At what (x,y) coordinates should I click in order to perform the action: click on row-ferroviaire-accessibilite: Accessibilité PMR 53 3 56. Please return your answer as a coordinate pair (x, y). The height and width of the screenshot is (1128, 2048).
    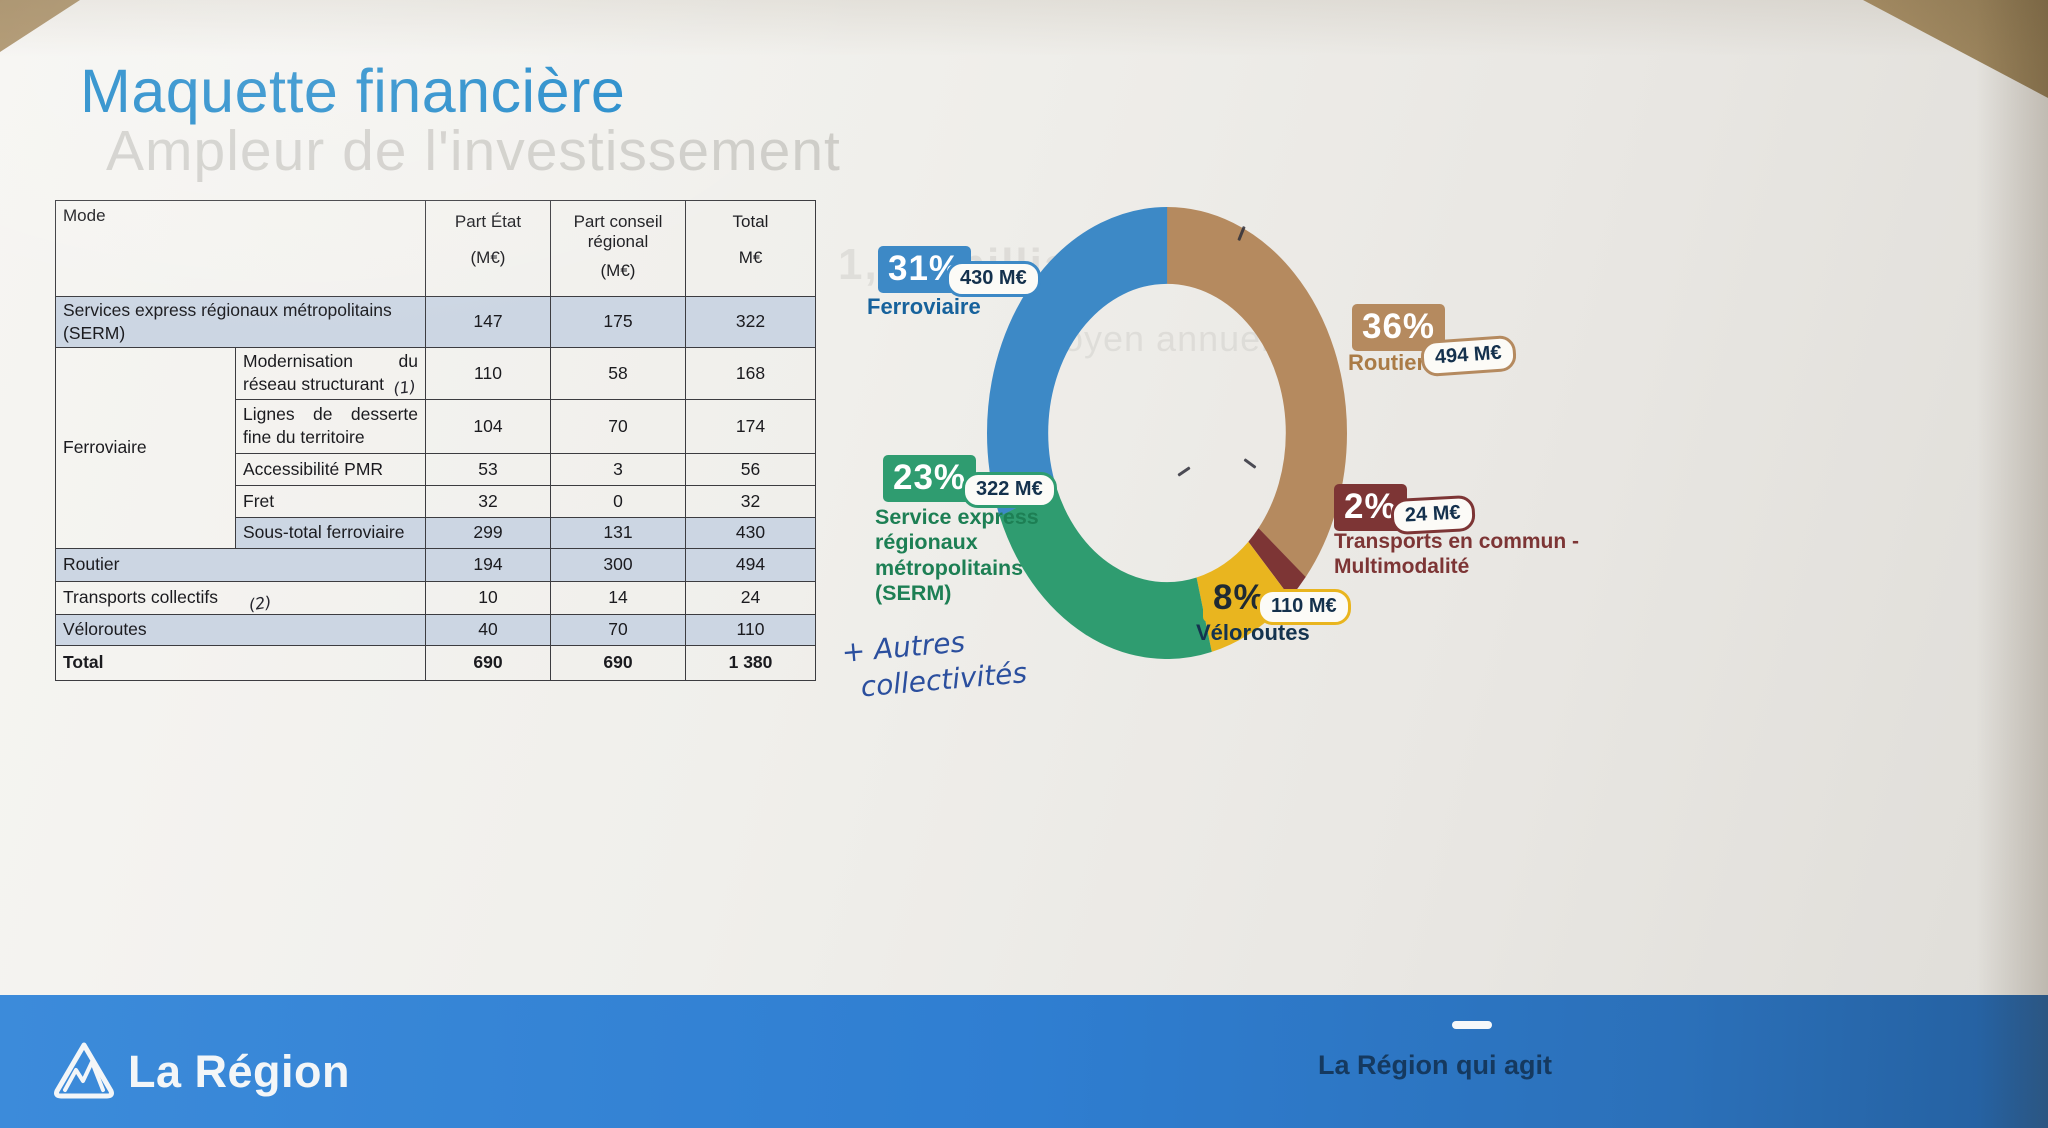
    Looking at the image, I should click on (436, 469).